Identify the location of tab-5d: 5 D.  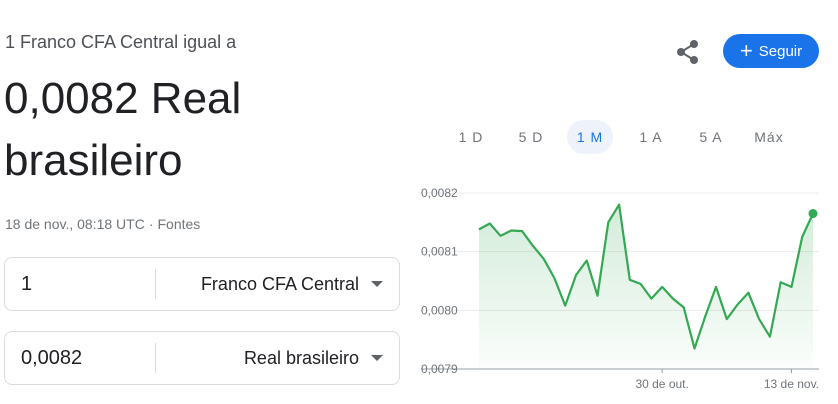
(531, 137).